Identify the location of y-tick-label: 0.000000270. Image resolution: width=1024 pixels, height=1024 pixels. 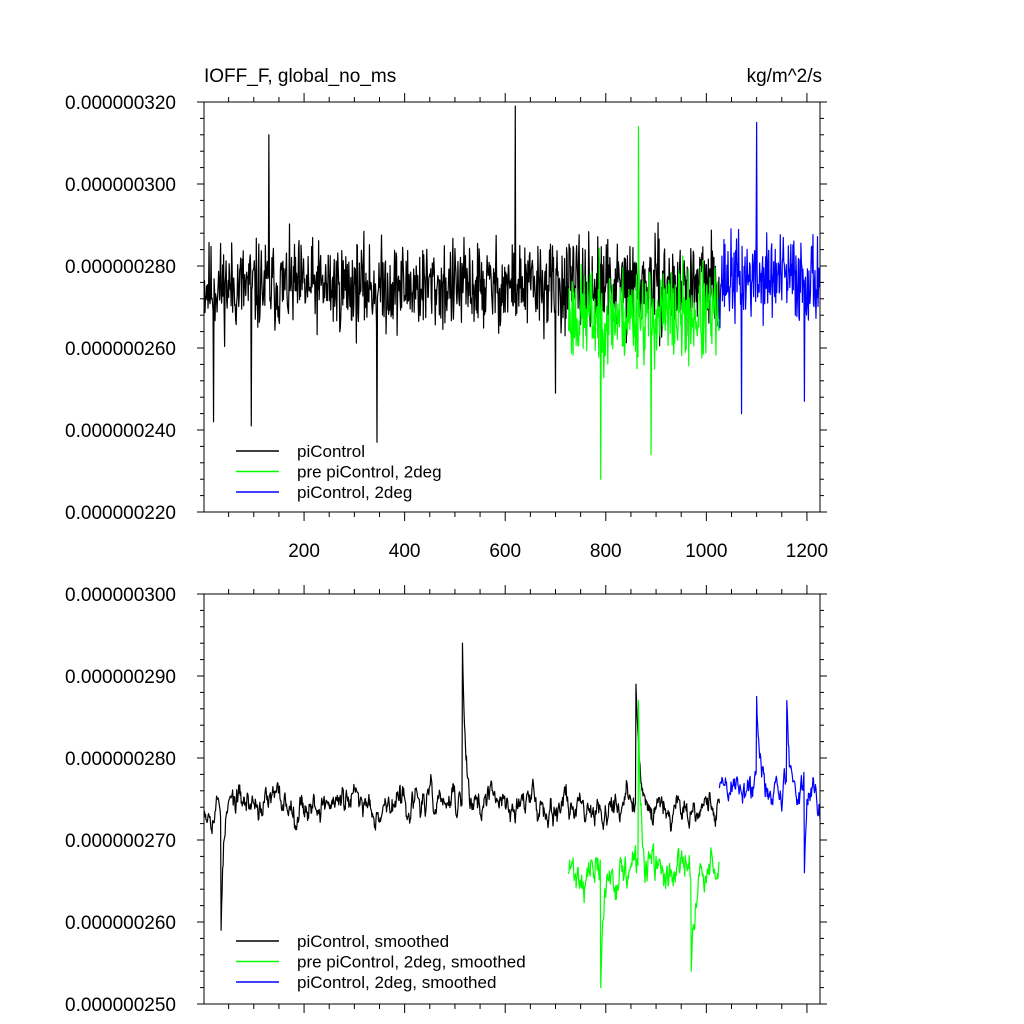
(120, 841).